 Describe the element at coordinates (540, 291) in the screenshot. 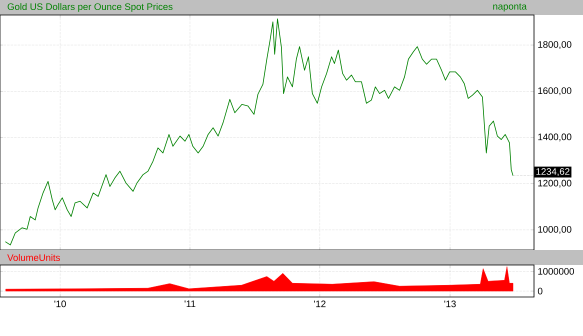

I see `y-tick-label: 0` at that location.